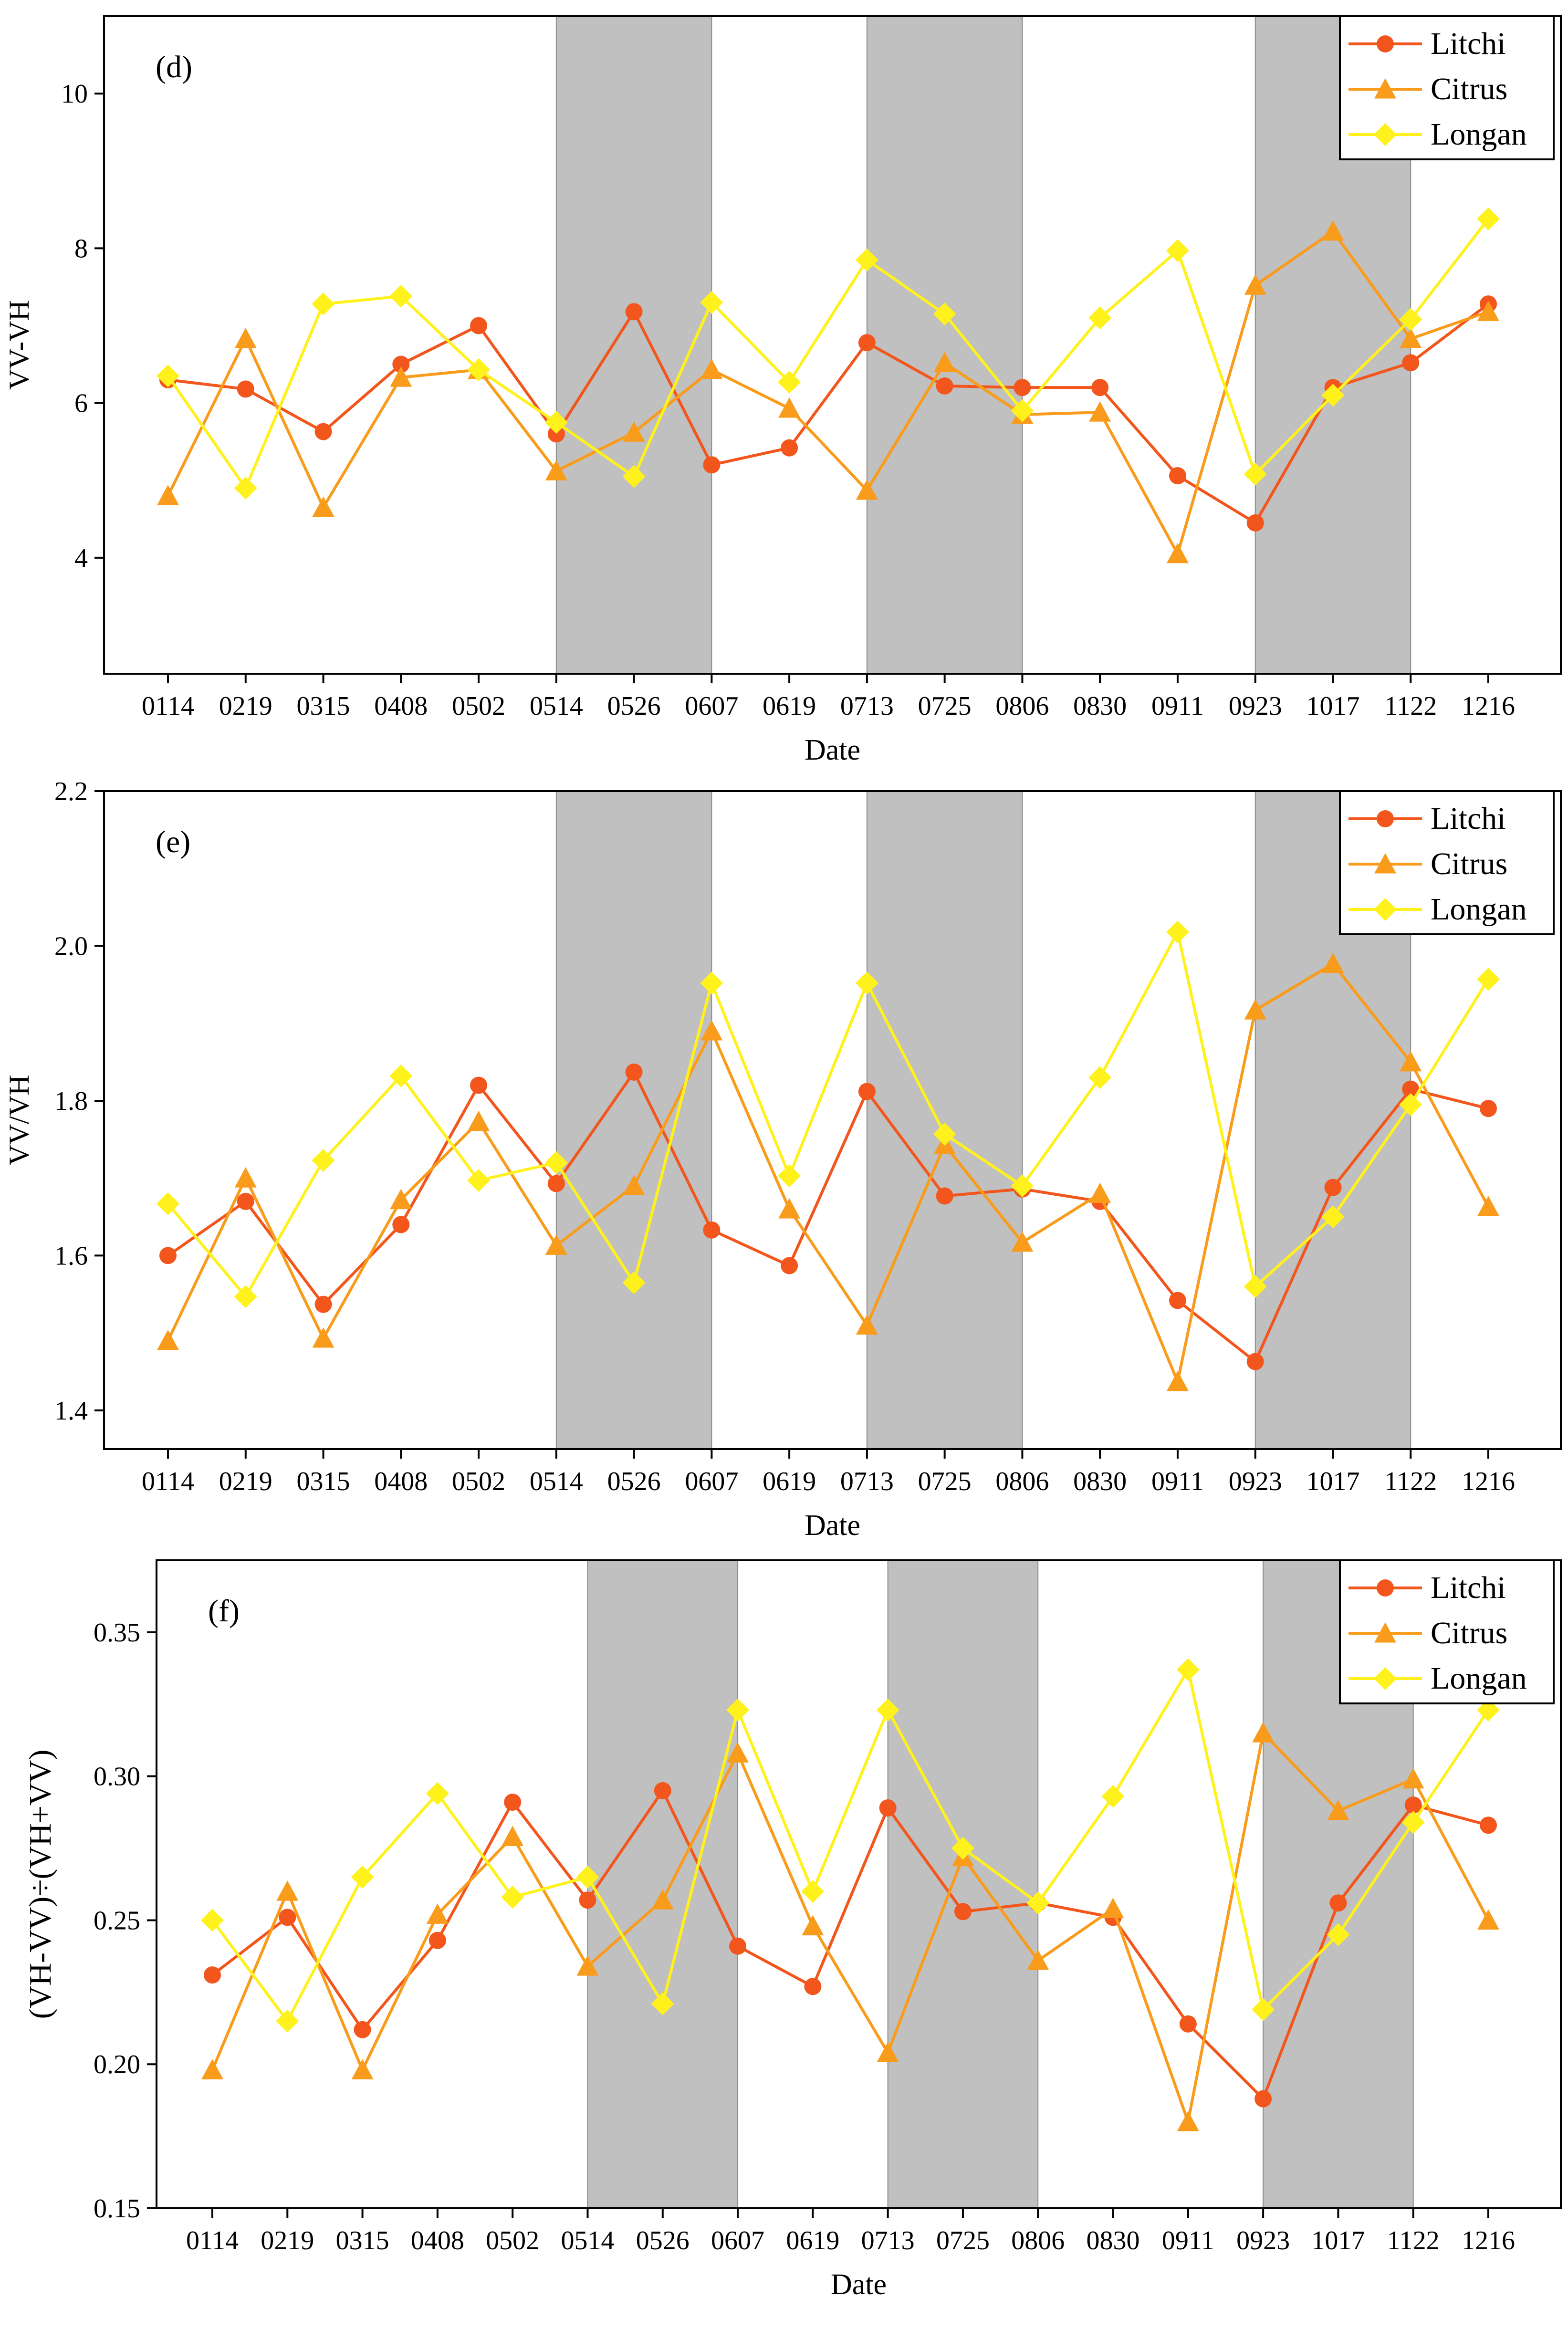 The image size is (1568, 2328). What do you see at coordinates (1188, 2240) in the screenshot?
I see `x-tick-label-0911: 0911` at bounding box center [1188, 2240].